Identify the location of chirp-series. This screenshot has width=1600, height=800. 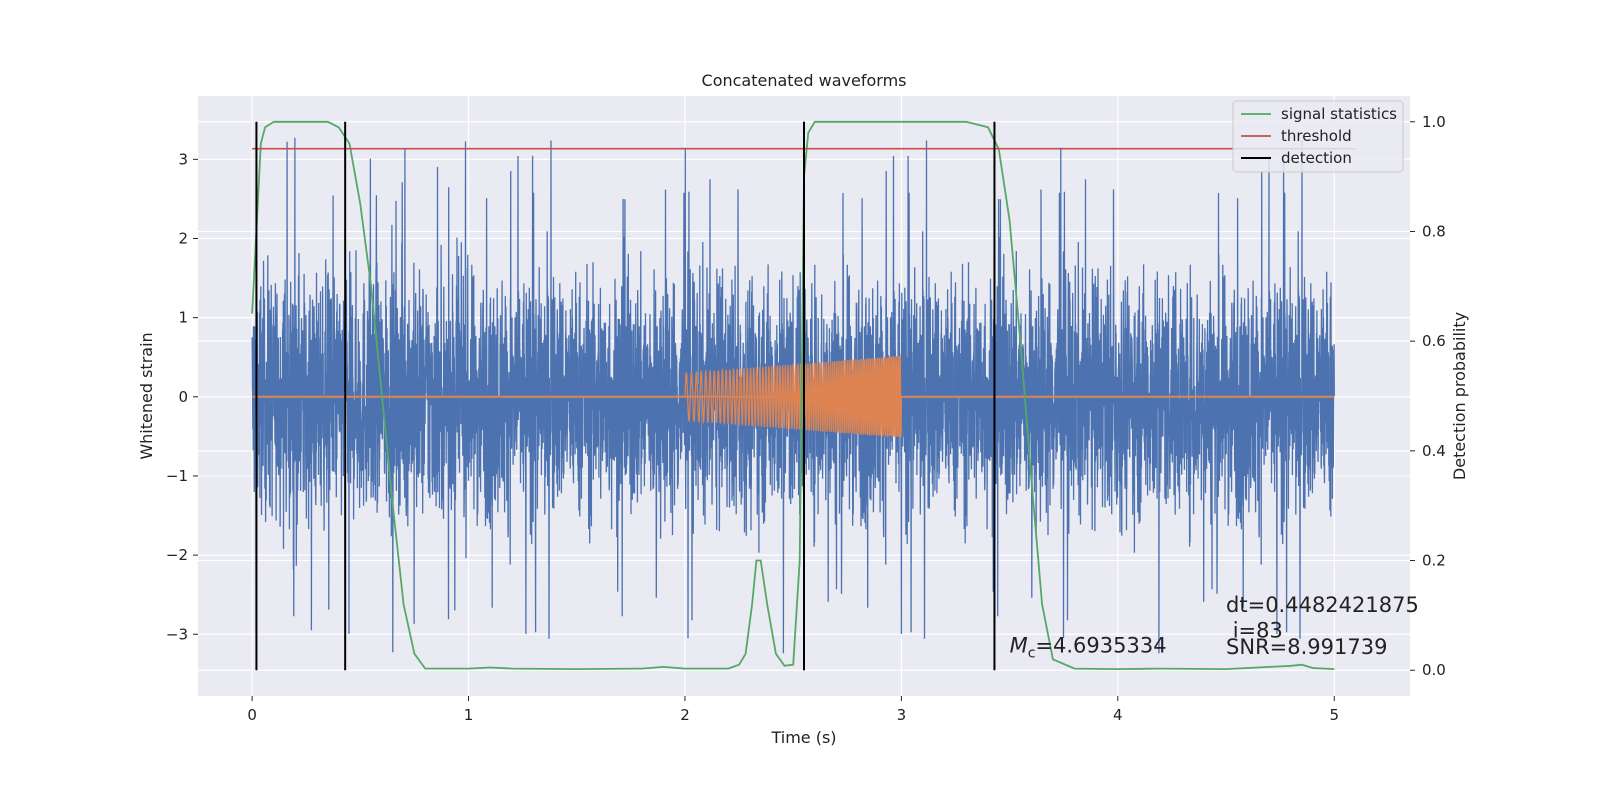
(793, 396).